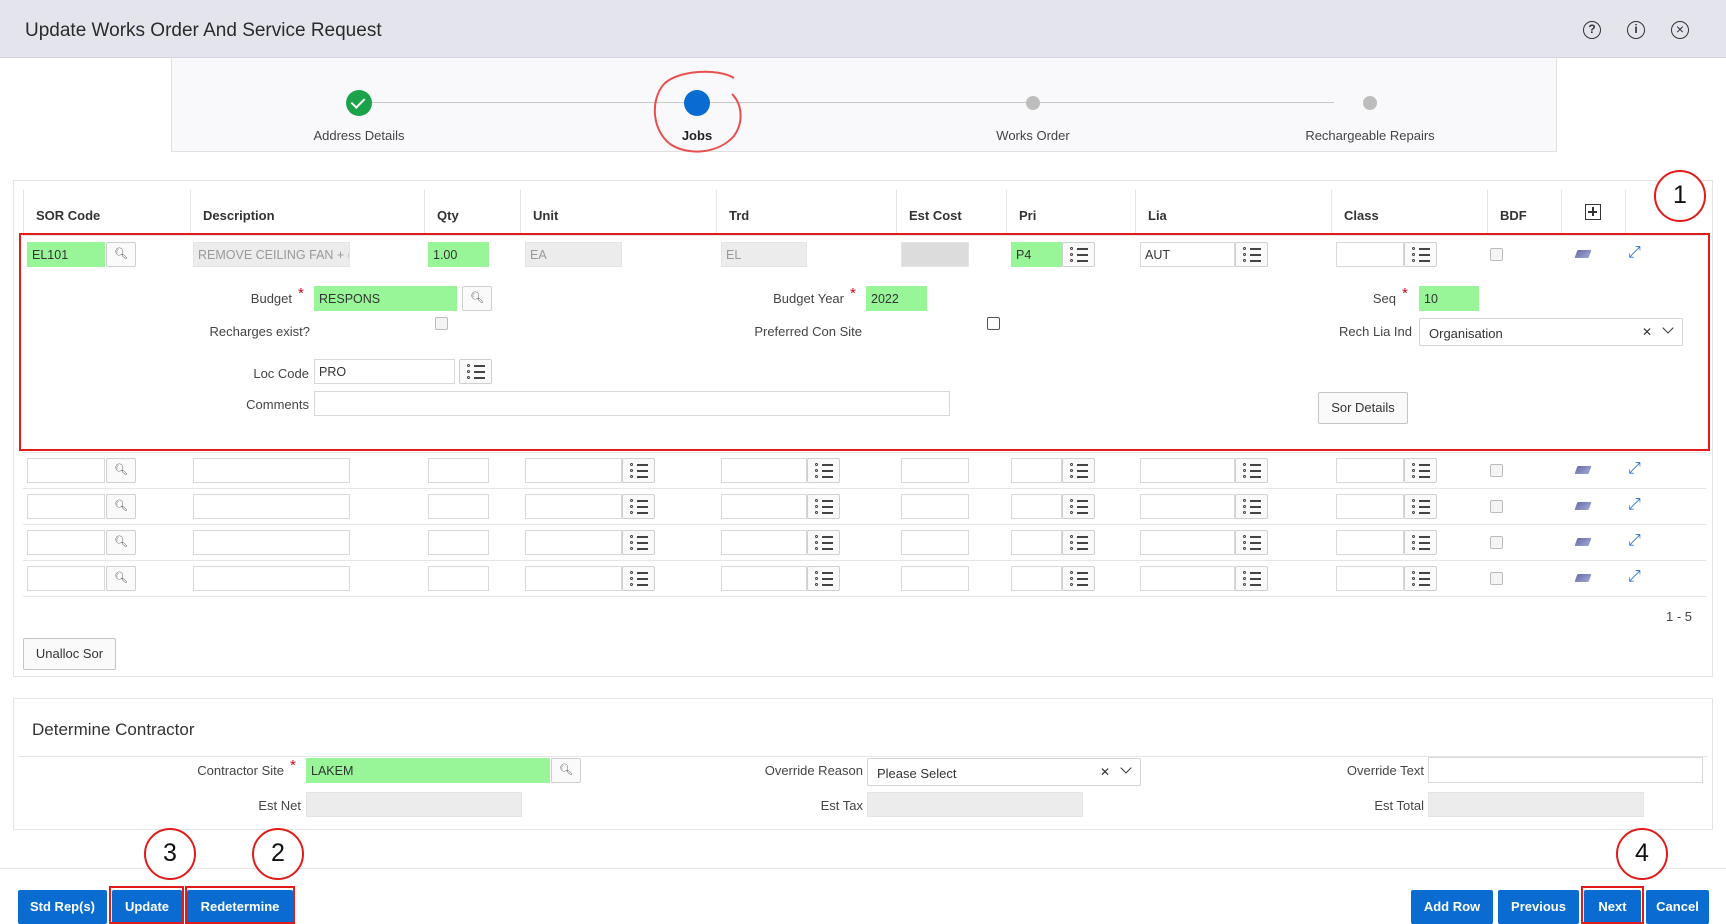 The image size is (1726, 924). What do you see at coordinates (1680, 30) in the screenshot?
I see `close-icon: ×` at bounding box center [1680, 30].